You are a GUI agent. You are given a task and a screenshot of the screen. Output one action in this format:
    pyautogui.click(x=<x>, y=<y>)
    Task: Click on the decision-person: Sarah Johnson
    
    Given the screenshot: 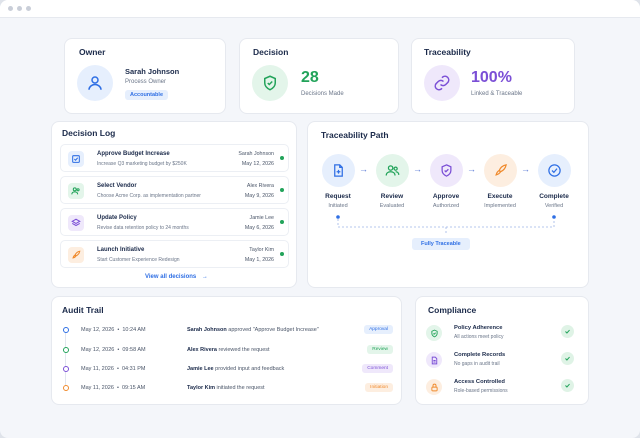 What is the action you would take?
    pyautogui.click(x=256, y=154)
    